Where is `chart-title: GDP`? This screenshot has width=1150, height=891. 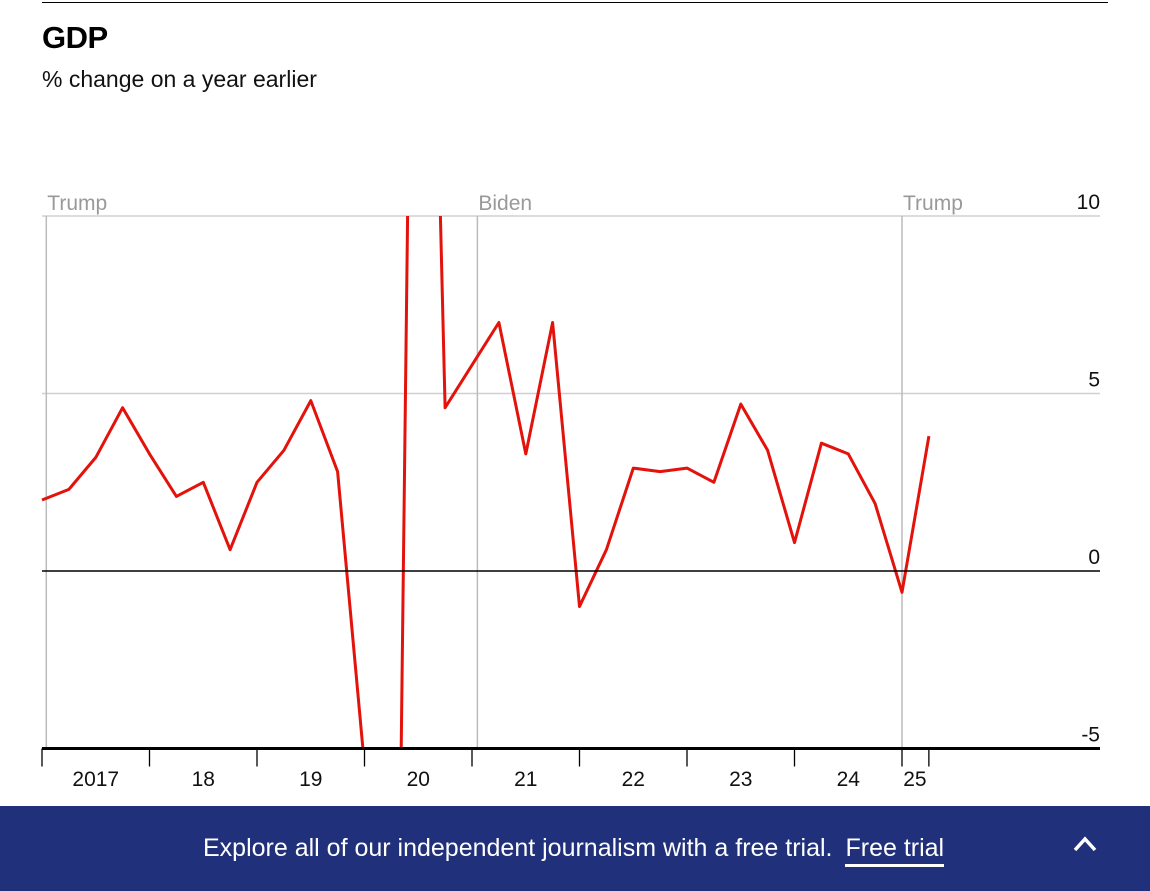 chart-title: GDP is located at coordinates (75, 37).